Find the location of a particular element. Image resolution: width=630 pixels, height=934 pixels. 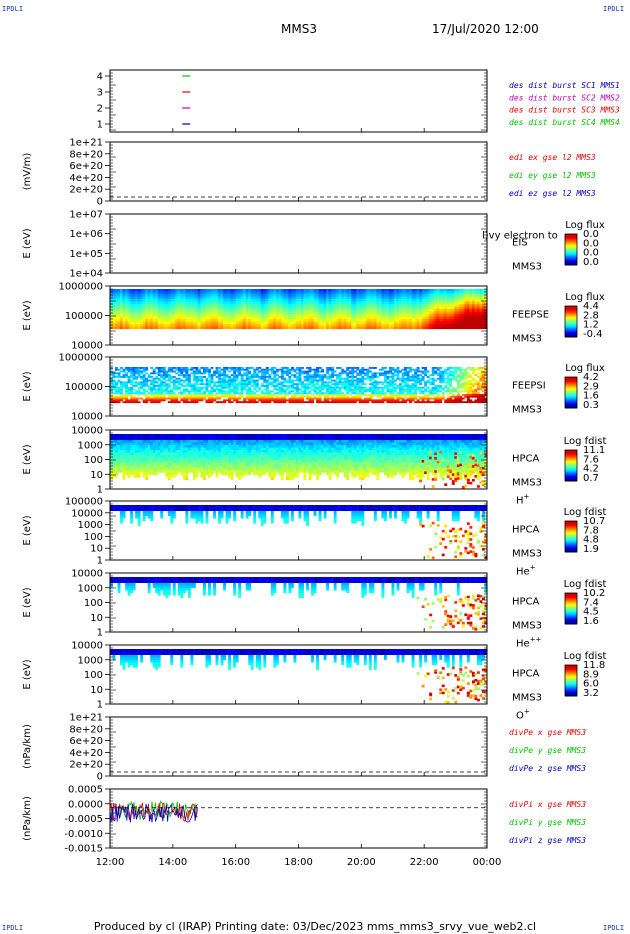

colorbar-hpca_h is located at coordinates (571, 465).